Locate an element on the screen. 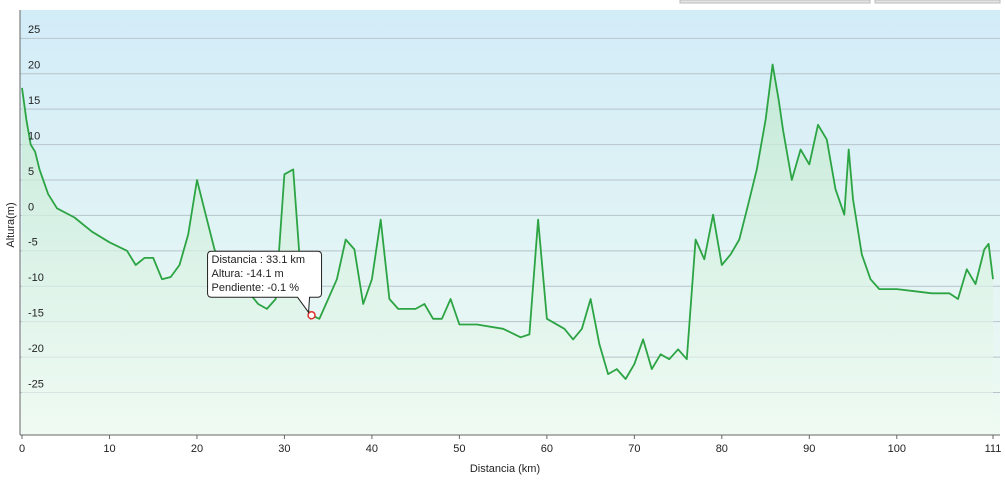 This screenshot has height=482, width=1005. x-tick-label: 60 is located at coordinates (547, 449).